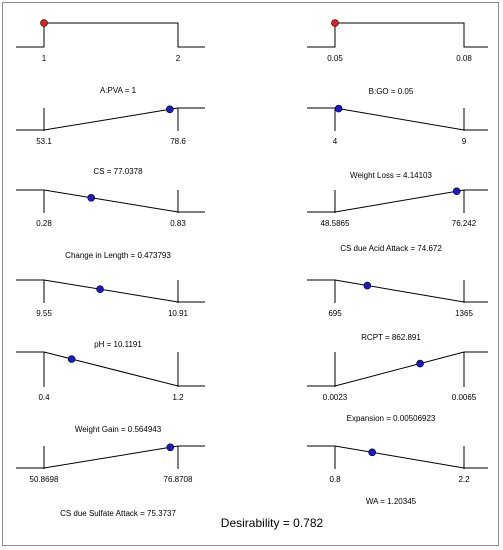 Image resolution: width=503 pixels, height=550 pixels. I want to click on panel-caption: Change in Length = 0.473793, so click(118, 255).